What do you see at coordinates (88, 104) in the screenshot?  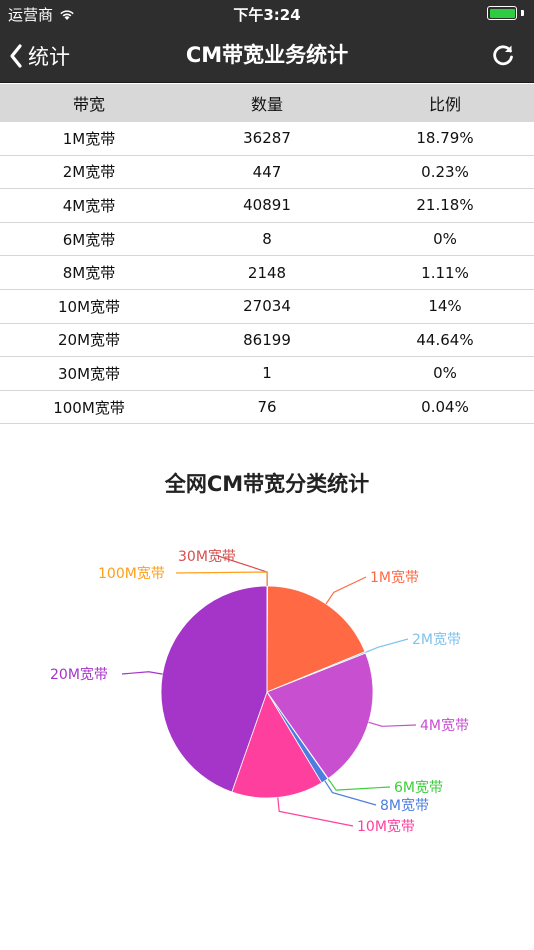 I see `header-bandwidth: 带宽` at bounding box center [88, 104].